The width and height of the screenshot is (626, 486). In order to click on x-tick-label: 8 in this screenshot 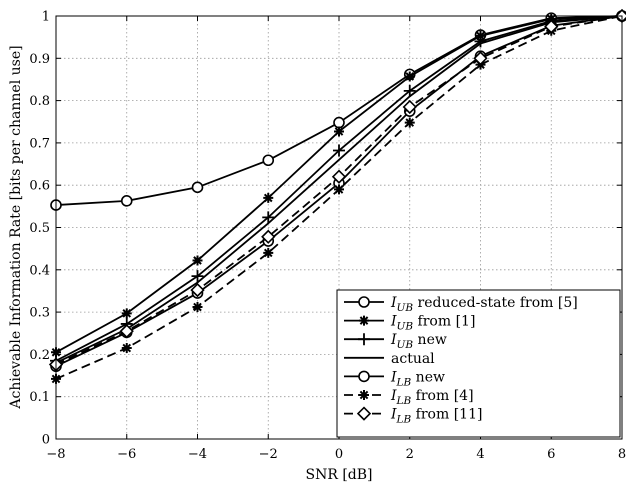, I will do `click(622, 454)`.